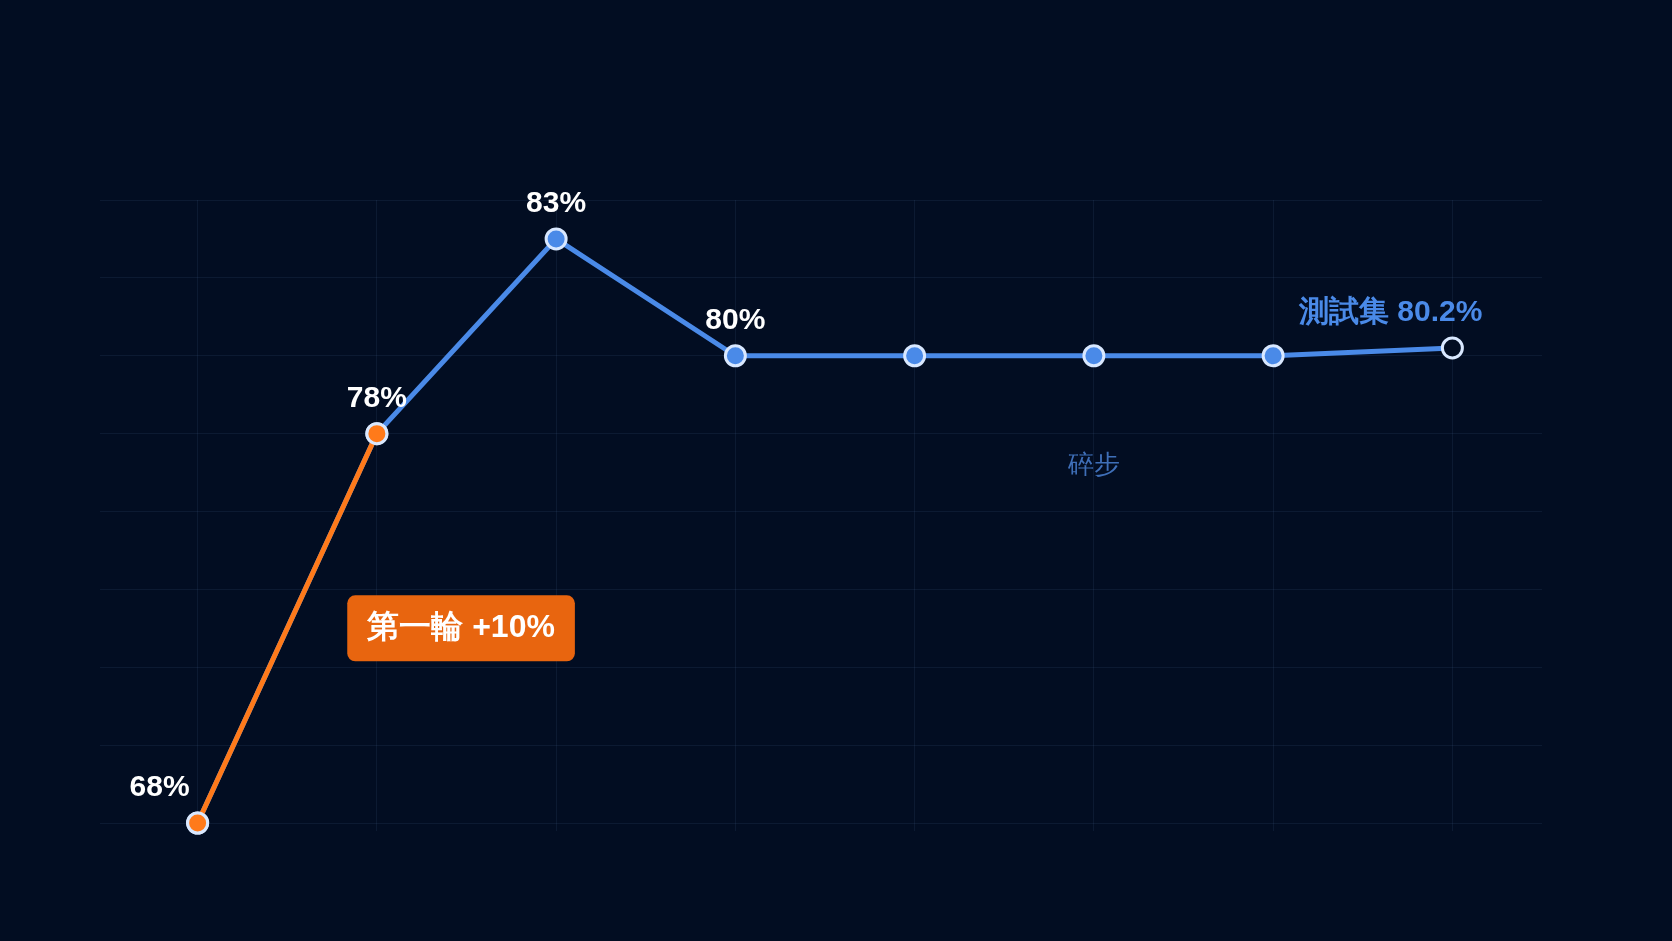 The height and width of the screenshot is (941, 1672). Describe the element at coordinates (1093, 463) in the screenshot. I see `annotation: 碎步` at that location.